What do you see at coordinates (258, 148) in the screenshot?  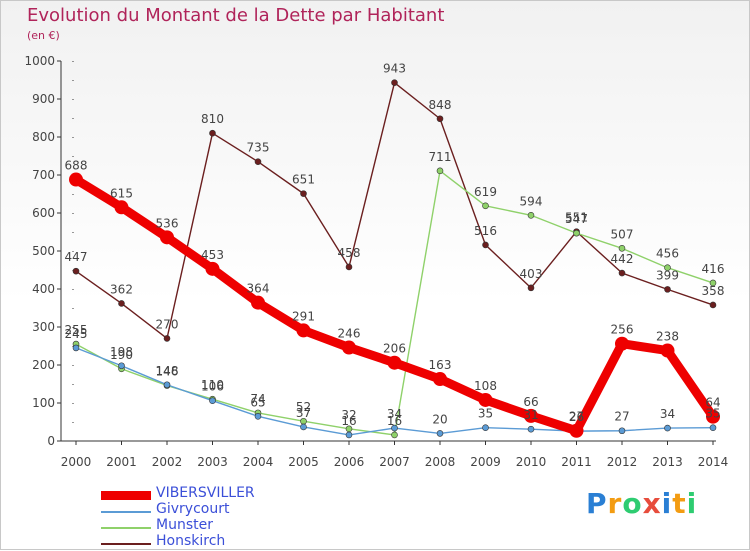 I see `data-label: 735` at bounding box center [258, 148].